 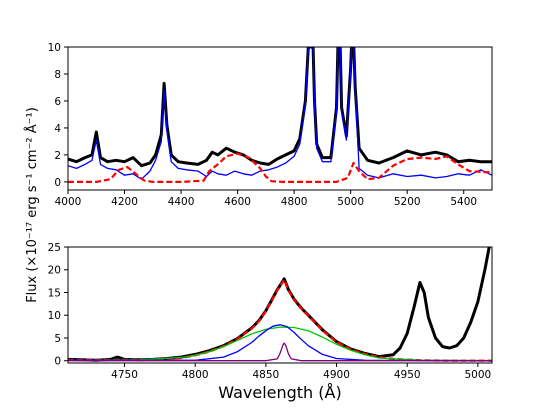 I want to click on bottom-x-tick-label: 4950, so click(x=407, y=375).